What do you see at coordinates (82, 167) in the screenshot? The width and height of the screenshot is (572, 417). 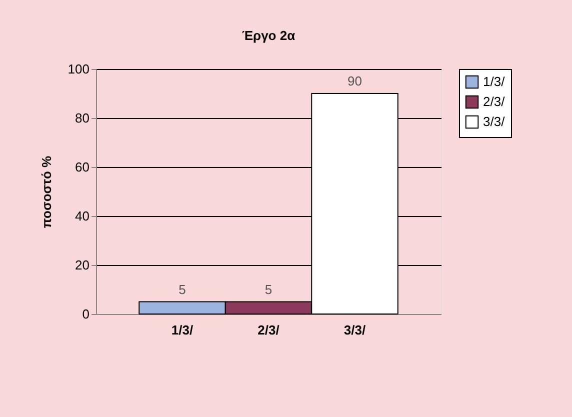 I see `y-tick-label: 60` at bounding box center [82, 167].